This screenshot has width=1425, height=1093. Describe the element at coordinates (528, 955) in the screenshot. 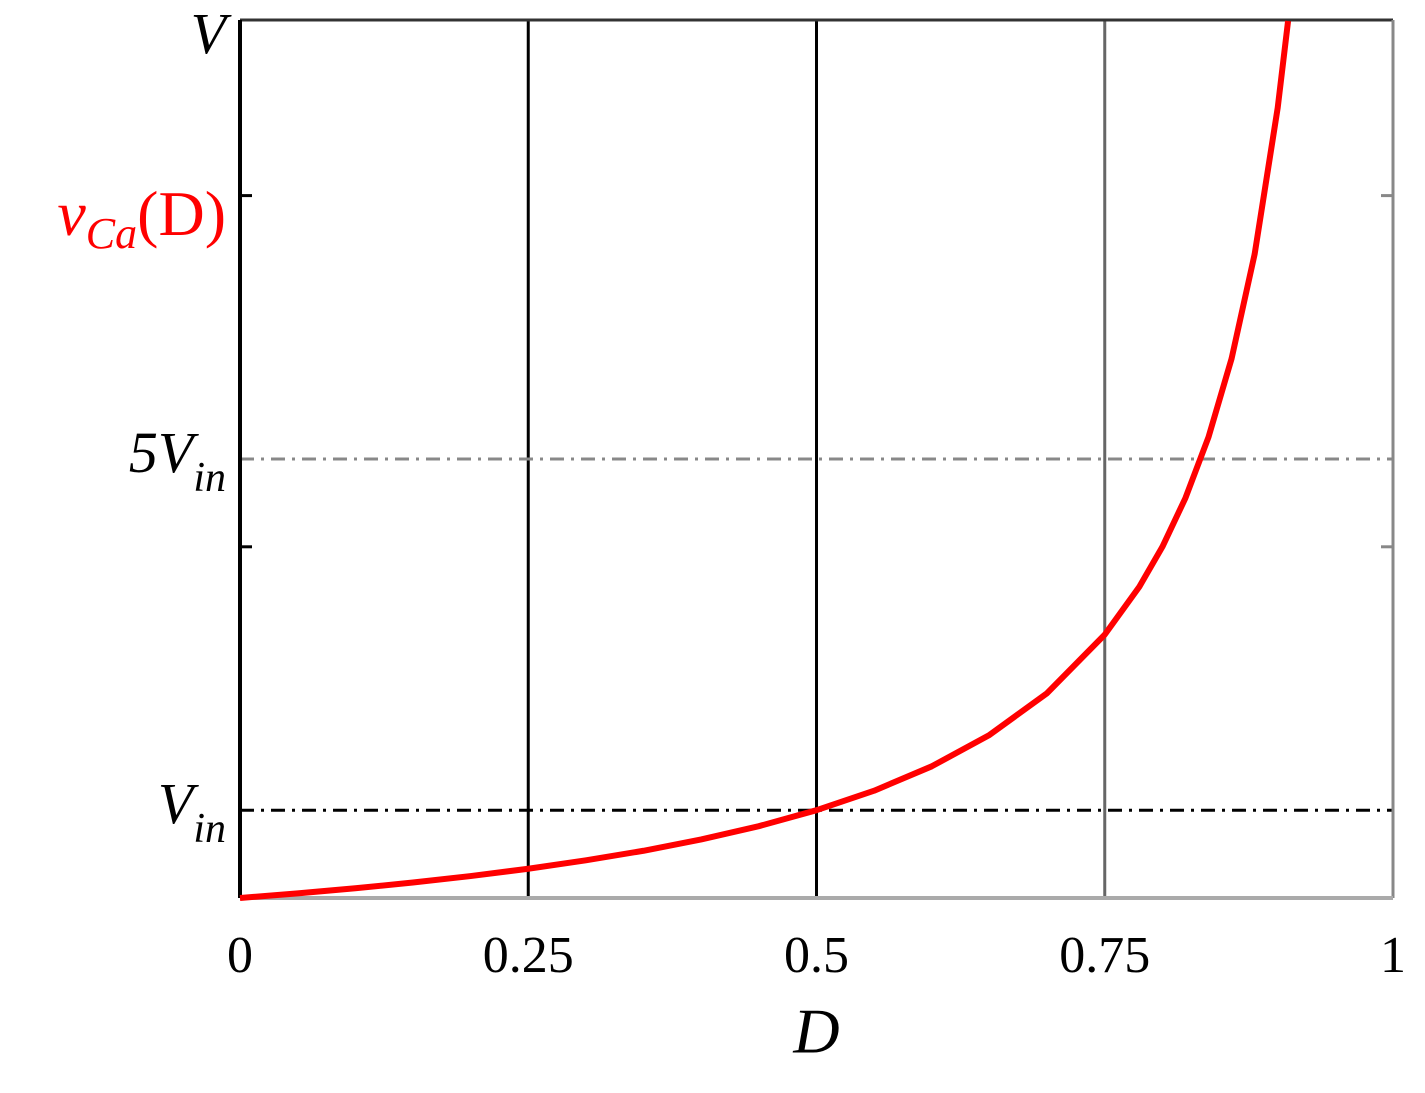

I see `x-tick-label: 0.25` at that location.